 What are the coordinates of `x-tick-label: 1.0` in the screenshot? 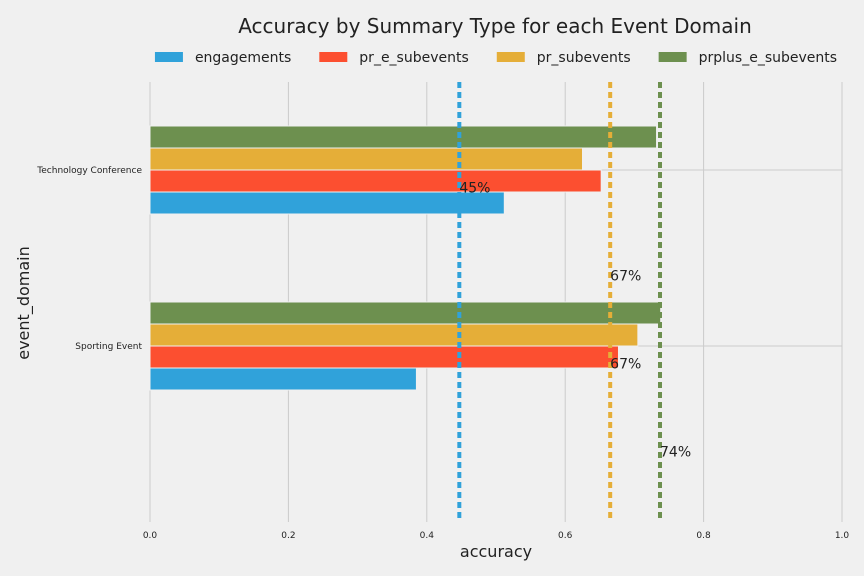 It's located at (842, 536).